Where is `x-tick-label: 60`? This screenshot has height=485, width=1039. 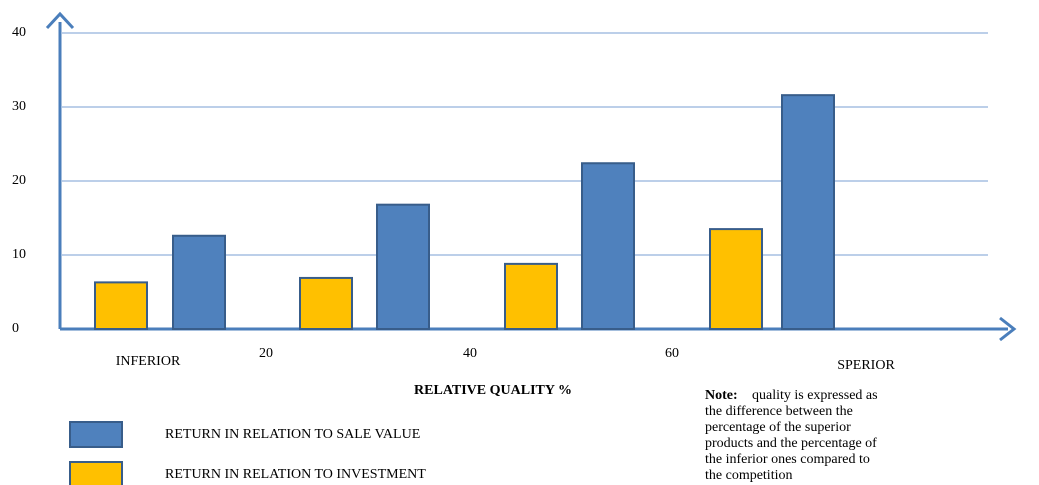 x-tick-label: 60 is located at coordinates (672, 353).